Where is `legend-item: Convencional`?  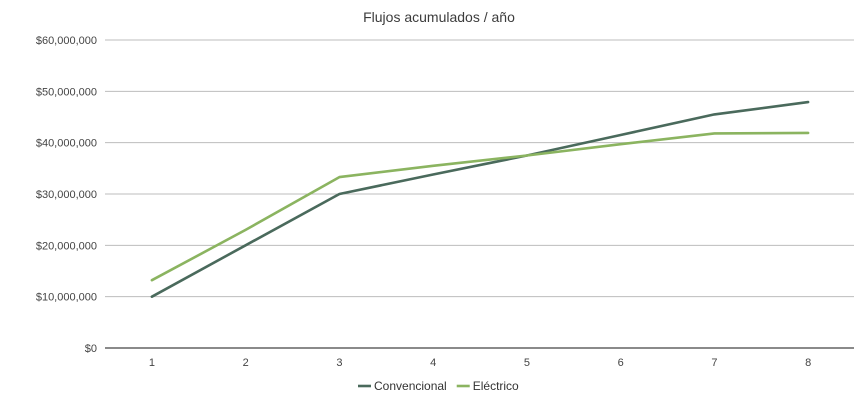 legend-item: Convencional is located at coordinates (402, 386).